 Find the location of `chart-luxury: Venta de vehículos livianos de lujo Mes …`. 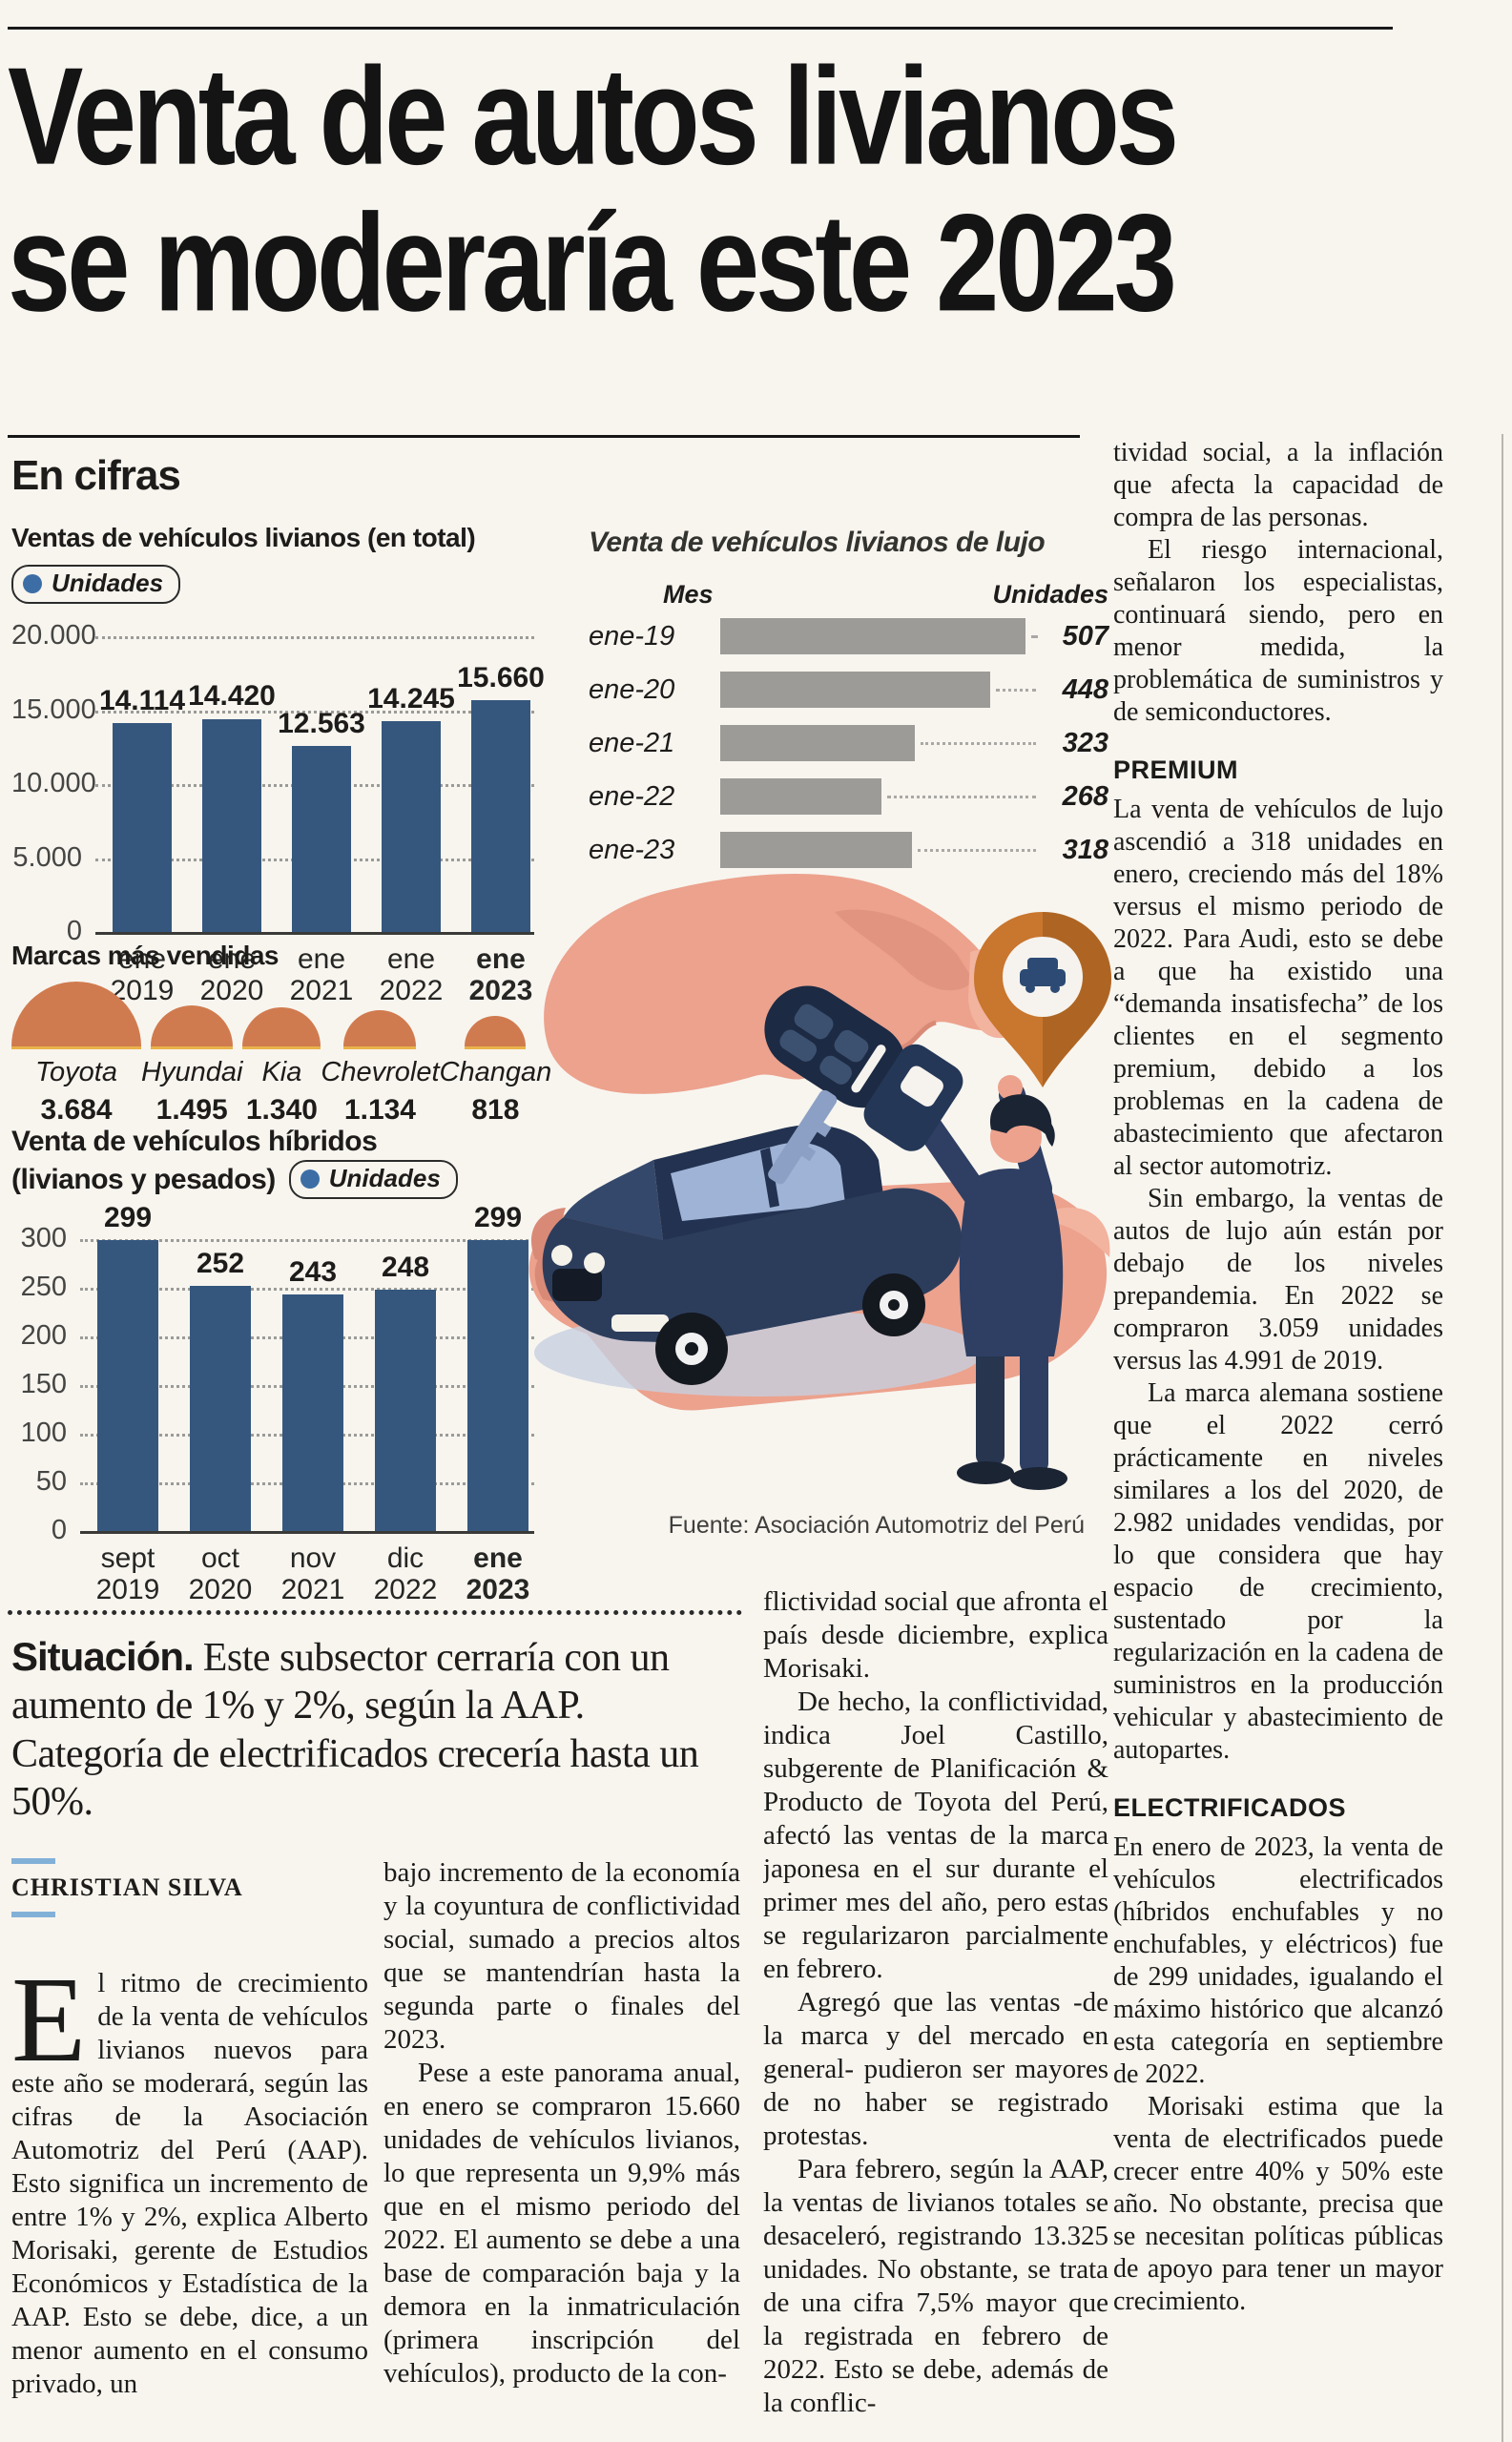

chart-luxury: Venta de vehículos livianos de lujo Mes … is located at coordinates (848, 702).